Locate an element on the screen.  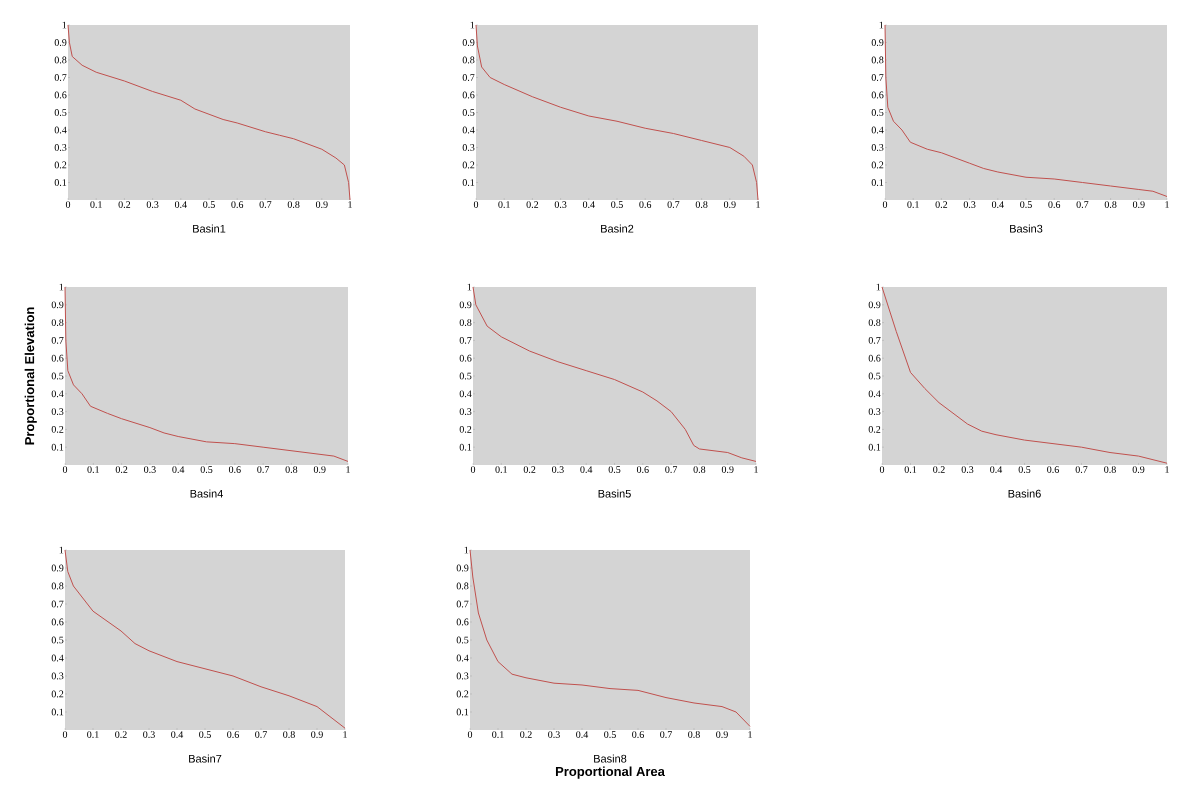
text: Basin7 is located at coordinates (205, 758).